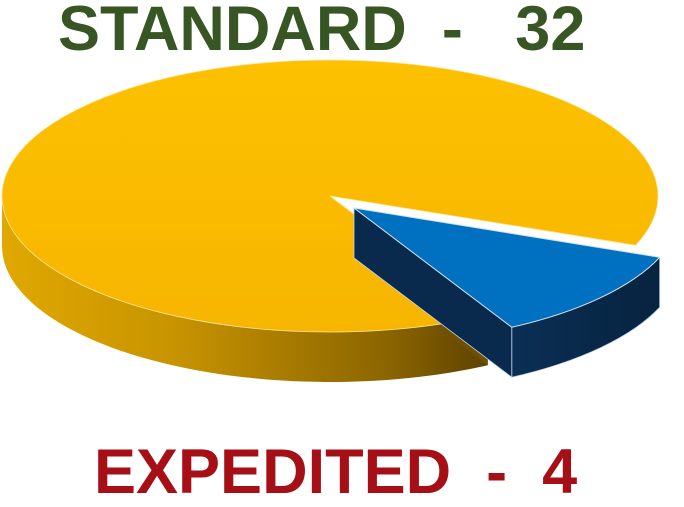  I want to click on standard-label: STANDARD - 32, so click(322, 32).